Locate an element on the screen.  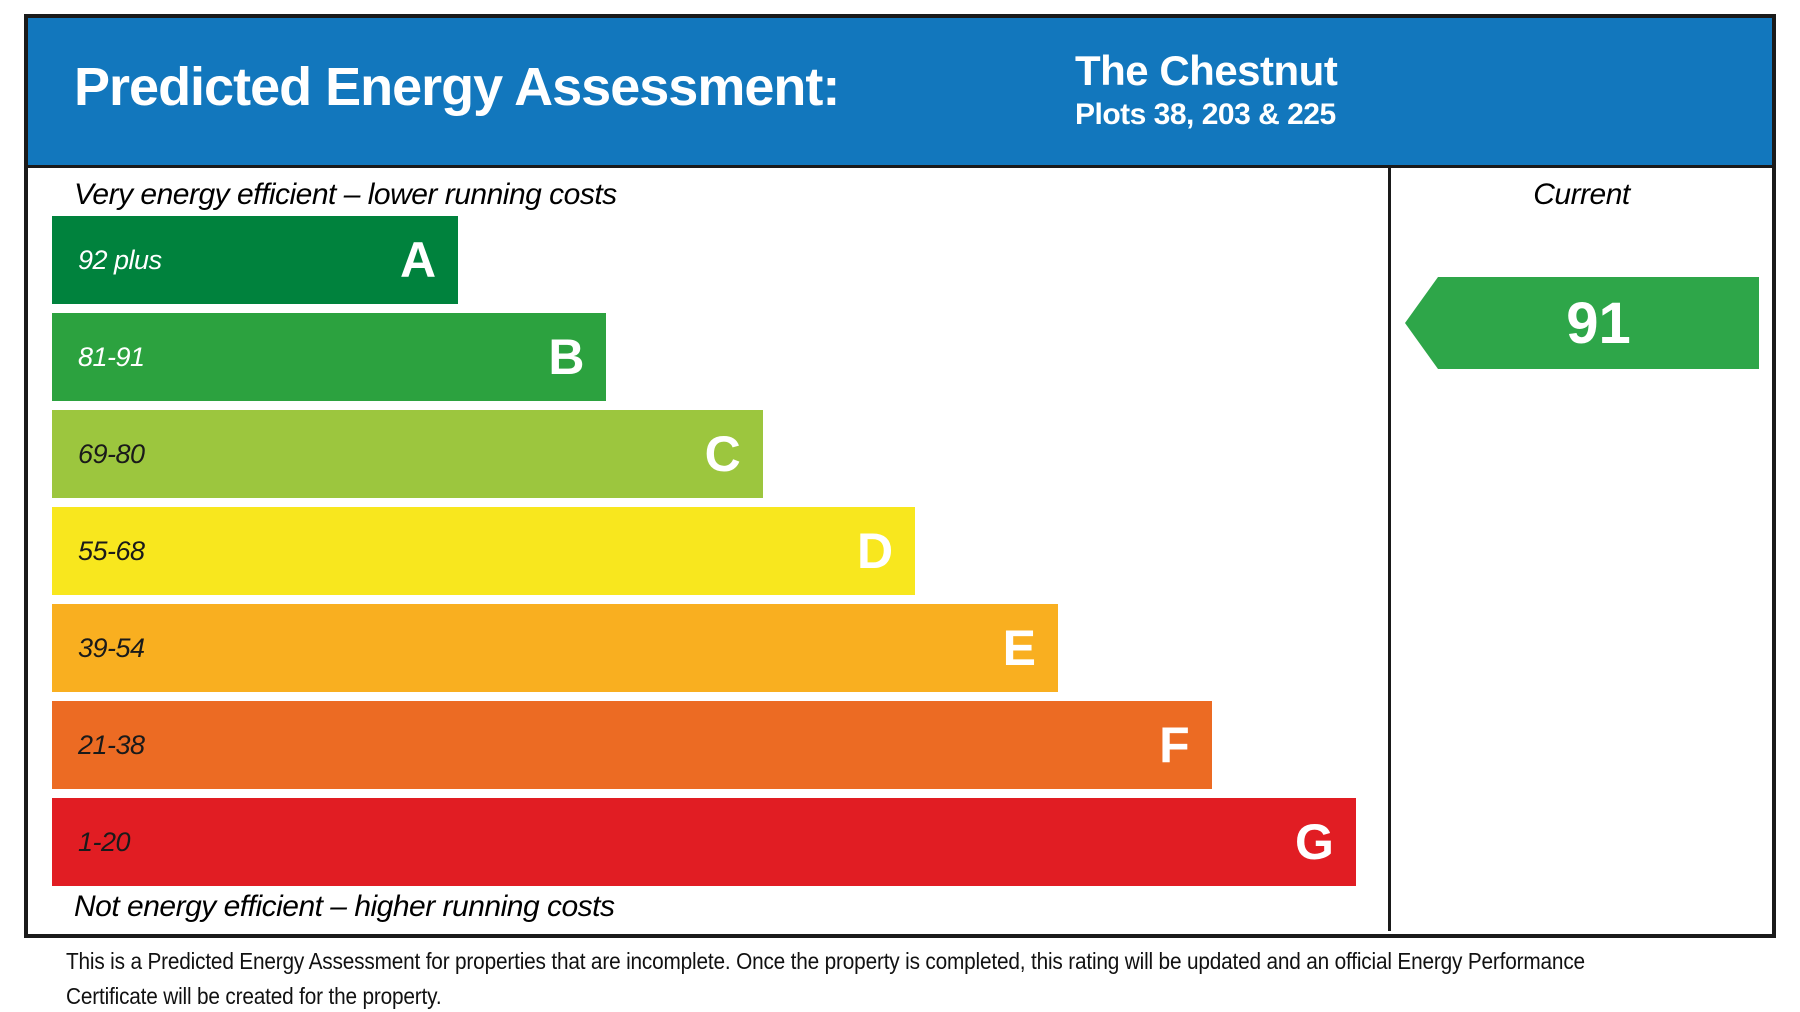
band-range-label: 21-38 is located at coordinates (111, 744).